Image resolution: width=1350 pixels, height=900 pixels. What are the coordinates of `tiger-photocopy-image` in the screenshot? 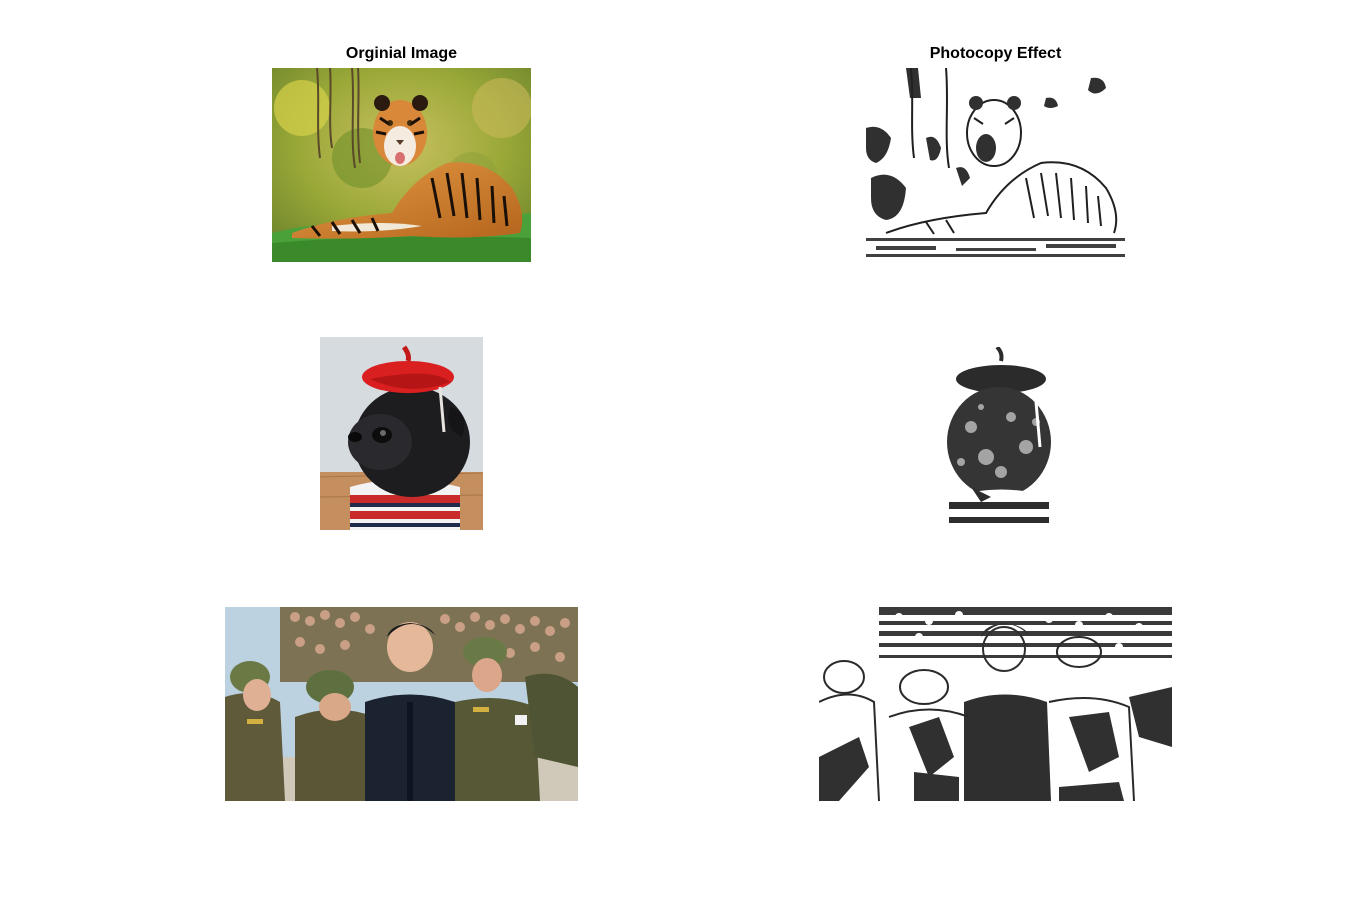 It's located at (995, 165).